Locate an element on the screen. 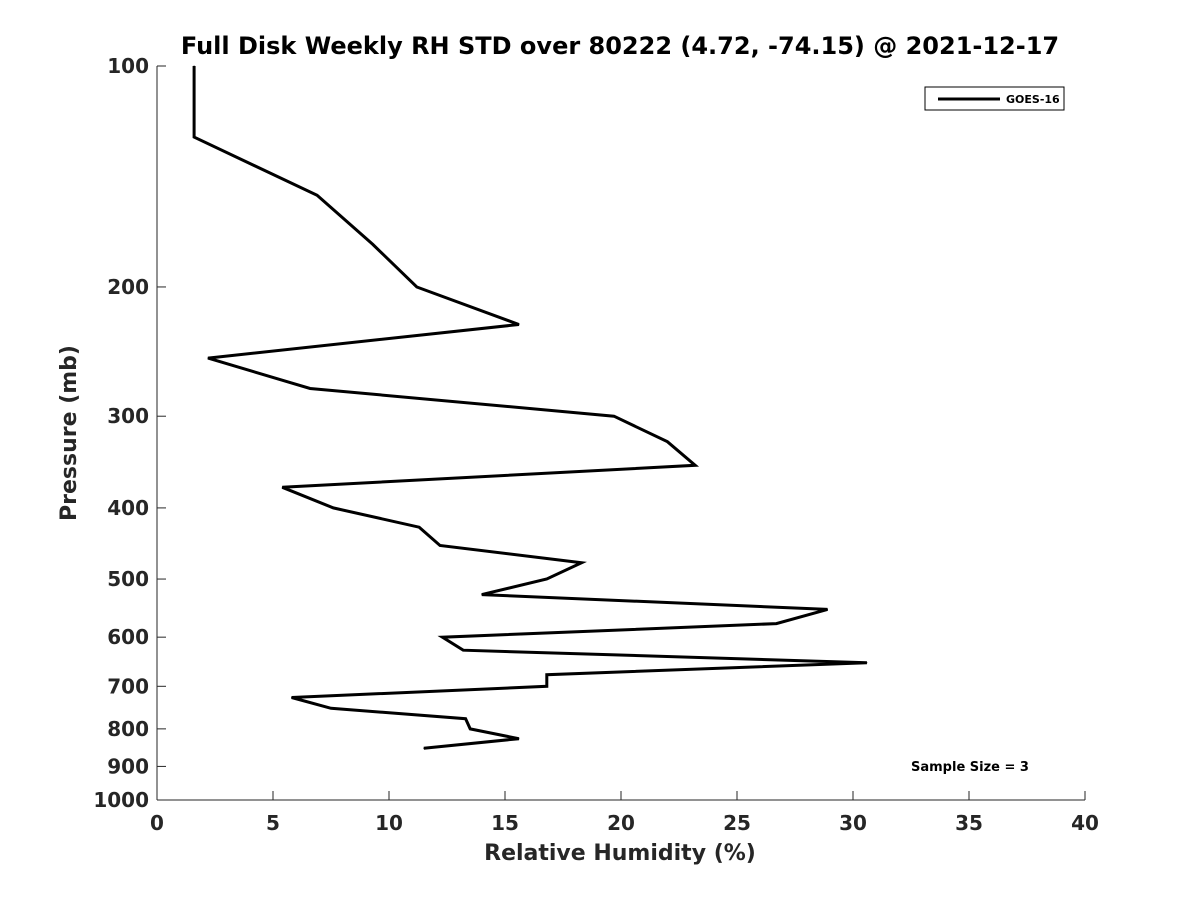 This screenshot has height=900, width=1200. y-tick-label: 800 is located at coordinates (128, 729).